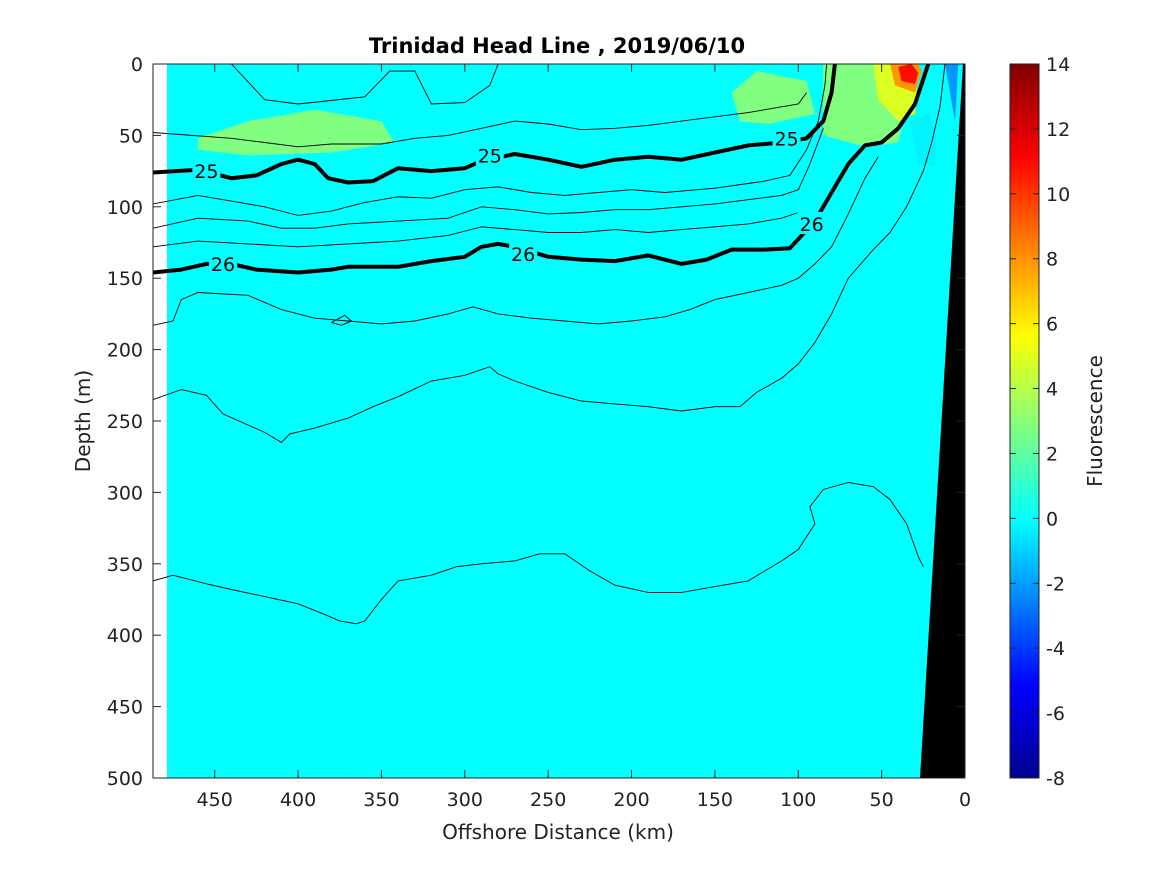 This screenshot has width=1167, height=875. I want to click on colorbar-tick-label: 2, so click(1052, 454).